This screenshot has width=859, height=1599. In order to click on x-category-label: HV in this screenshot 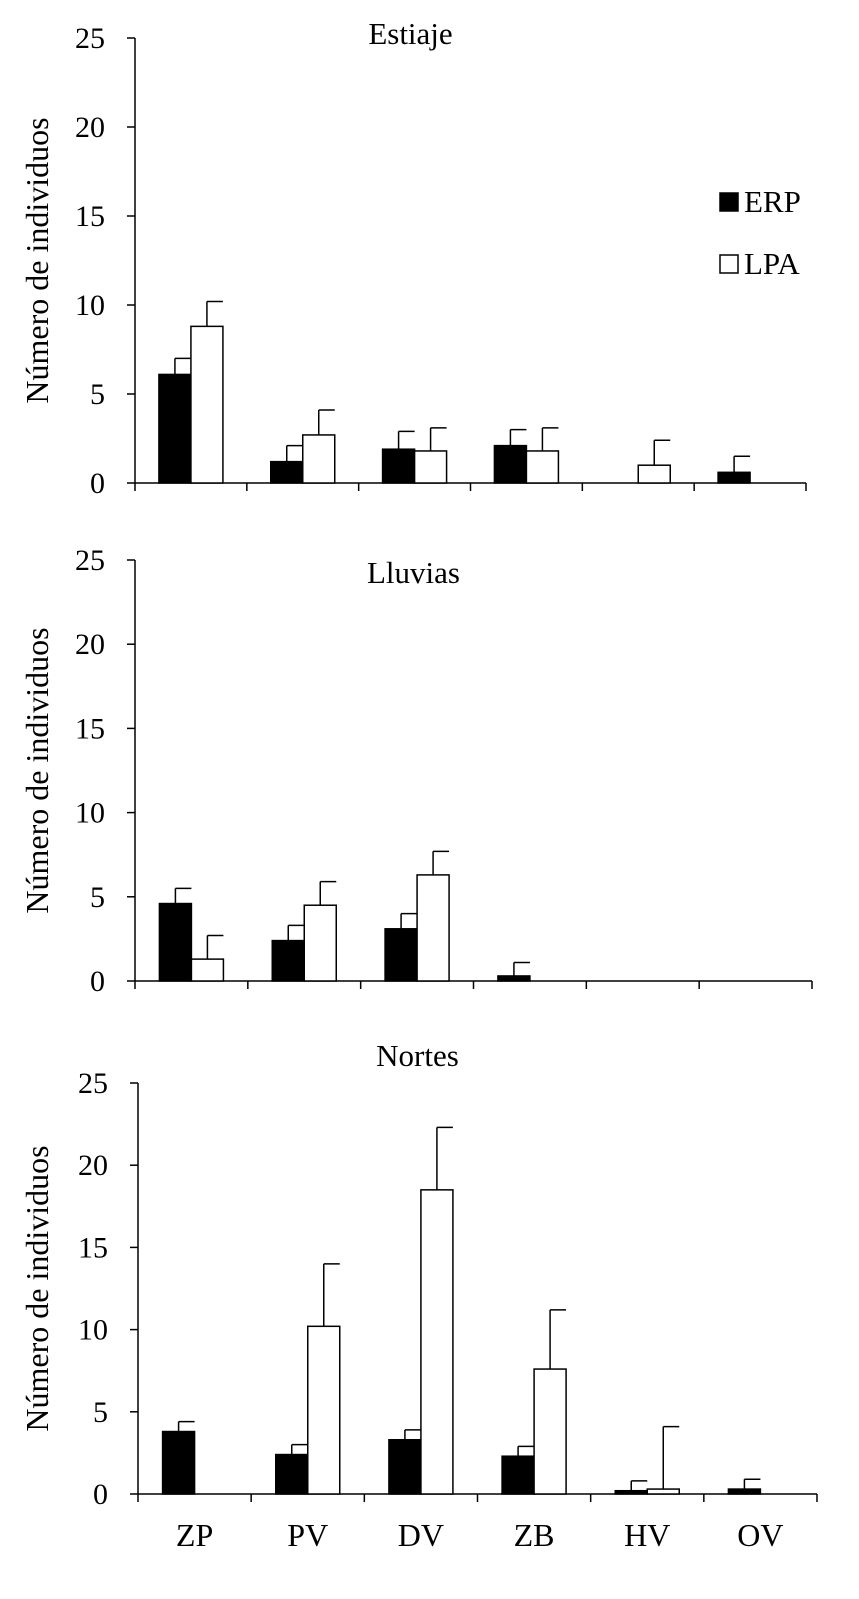, I will do `click(647, 1535)`.